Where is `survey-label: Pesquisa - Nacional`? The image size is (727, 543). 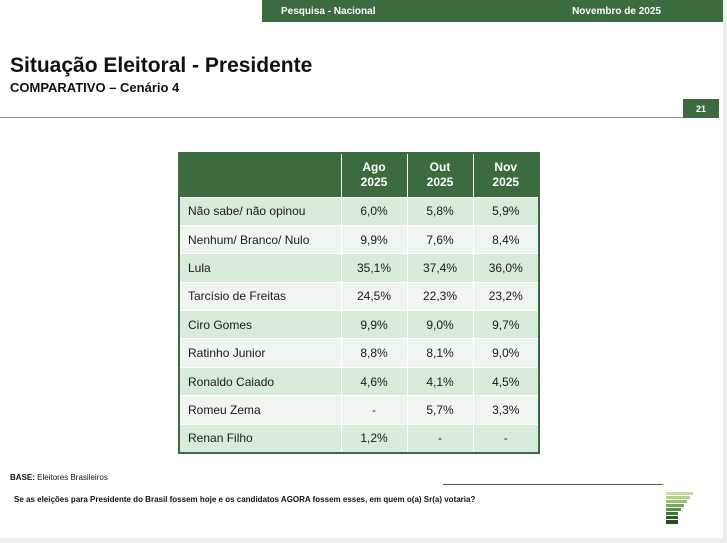 survey-label: Pesquisa - Nacional is located at coordinates (328, 11).